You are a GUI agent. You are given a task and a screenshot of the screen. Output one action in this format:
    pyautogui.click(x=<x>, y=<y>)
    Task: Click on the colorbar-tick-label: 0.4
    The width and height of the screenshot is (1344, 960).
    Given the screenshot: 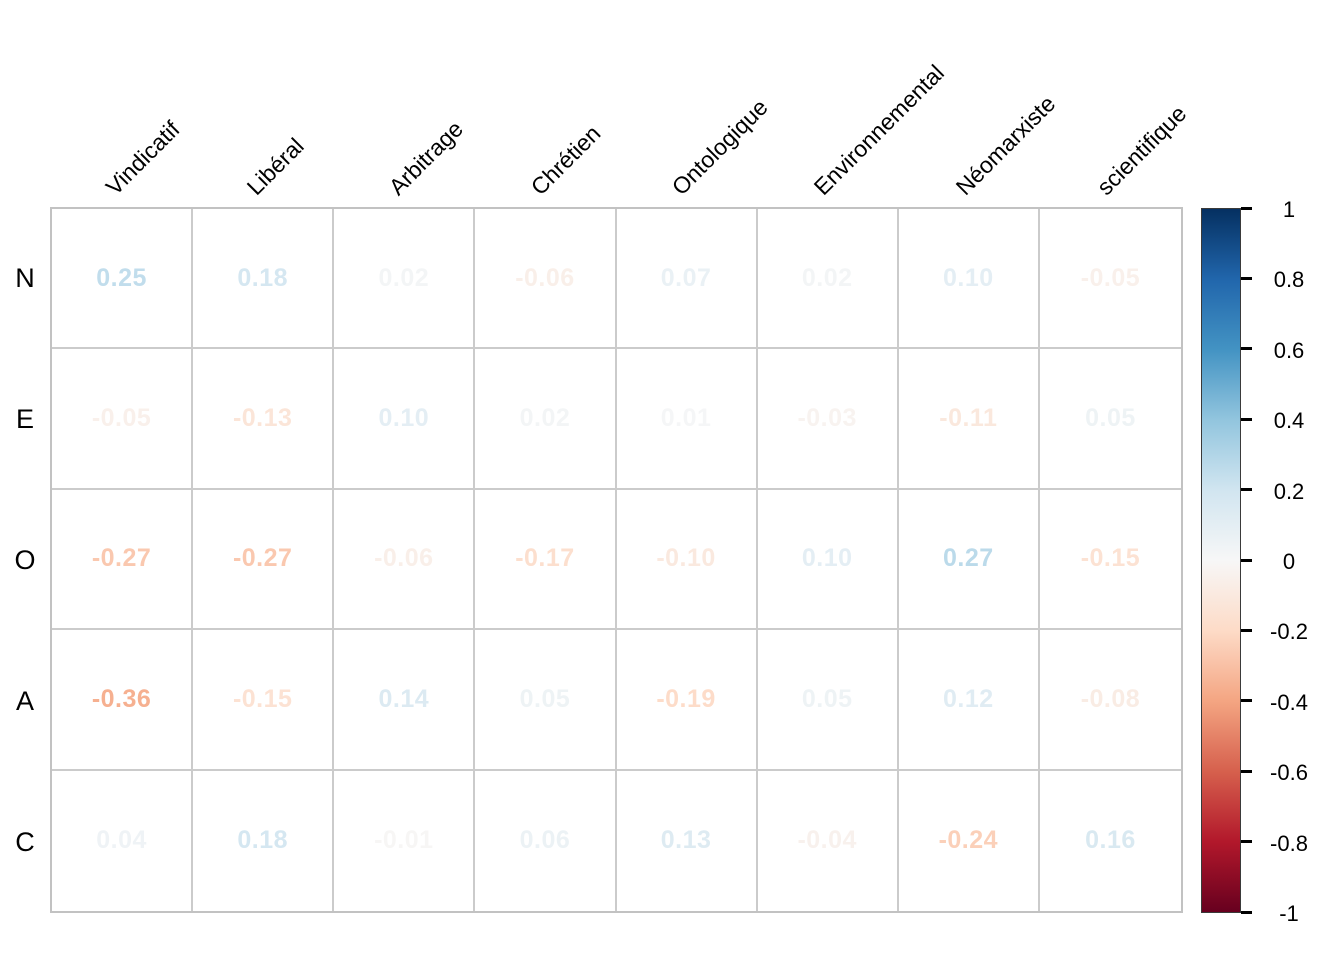 What is the action you would take?
    pyautogui.click(x=1289, y=421)
    